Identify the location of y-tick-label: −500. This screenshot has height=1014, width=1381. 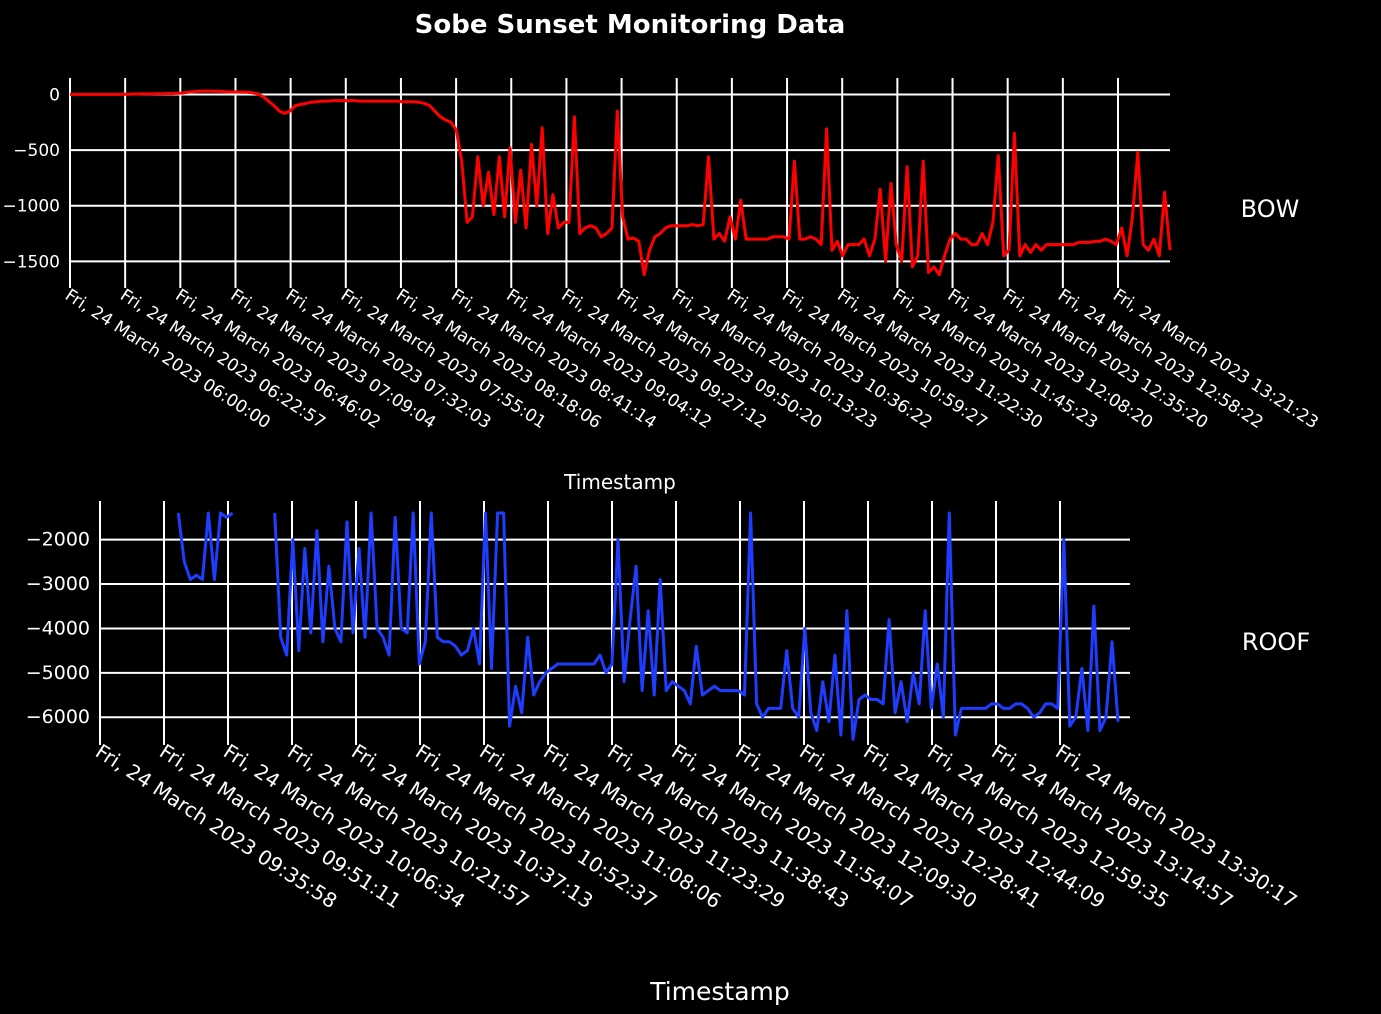
(36, 151).